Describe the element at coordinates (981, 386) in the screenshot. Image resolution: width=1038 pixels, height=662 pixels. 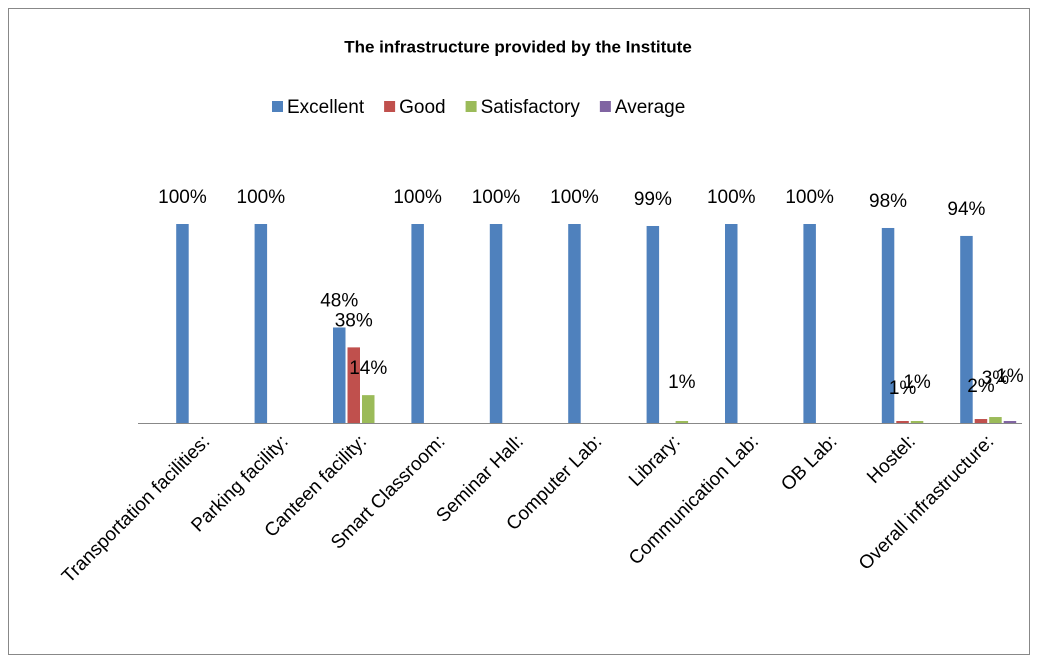
I see `data-label: 2%` at that location.